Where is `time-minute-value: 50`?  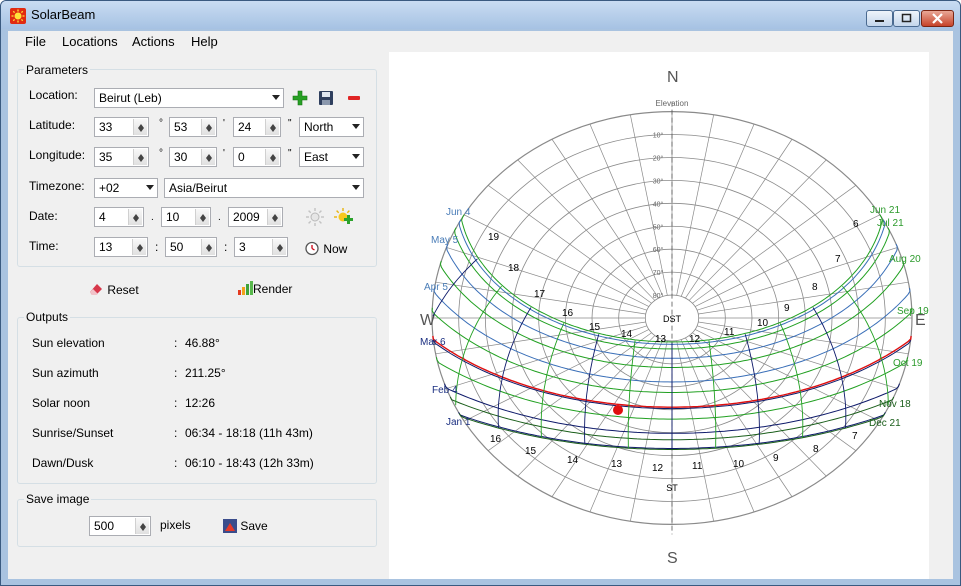 time-minute-value: 50 is located at coordinates (177, 247).